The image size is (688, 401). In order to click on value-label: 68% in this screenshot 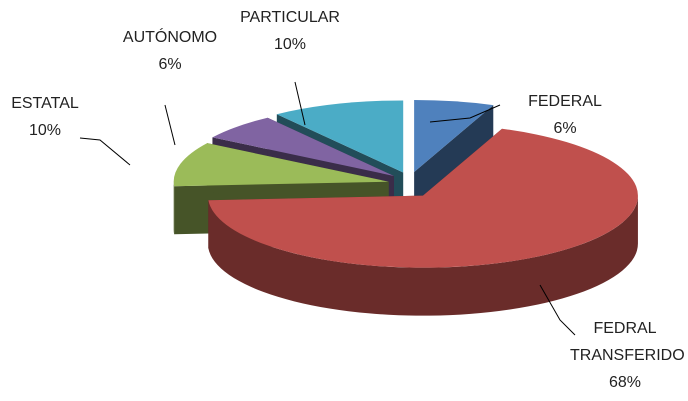, I will do `click(625, 382)`.